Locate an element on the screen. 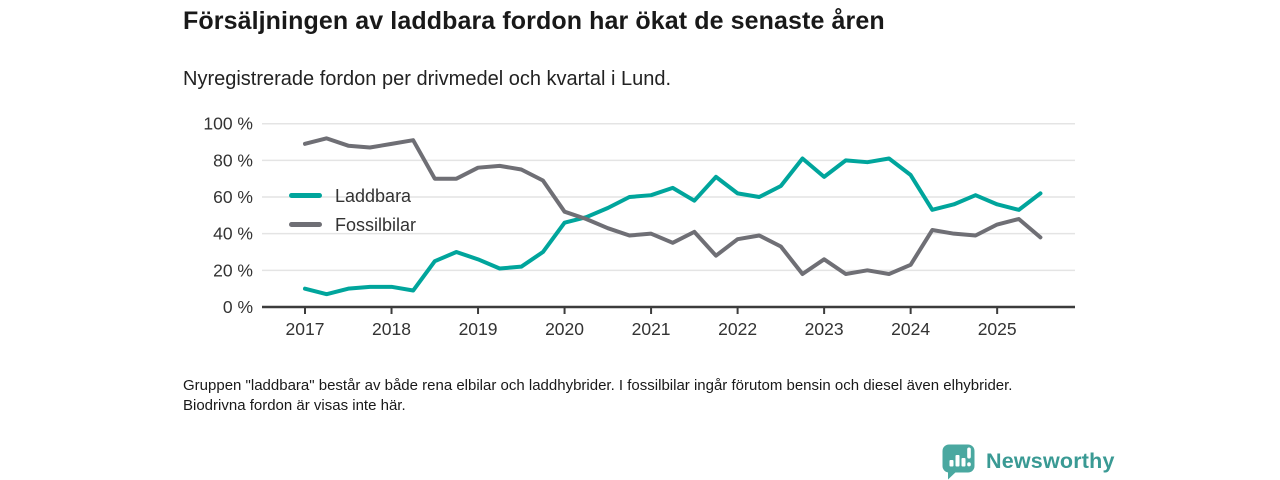 Image resolution: width=1280 pixels, height=480 pixels. fossilbilar-line-swatch is located at coordinates (305, 224).